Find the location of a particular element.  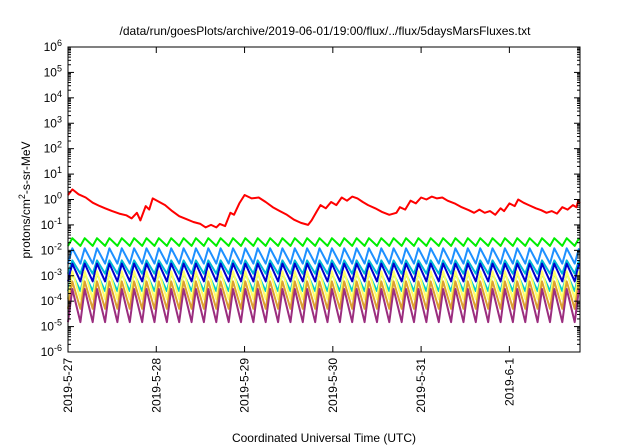

y-tick-label: 10⁻⁶ is located at coordinates (51, 351).